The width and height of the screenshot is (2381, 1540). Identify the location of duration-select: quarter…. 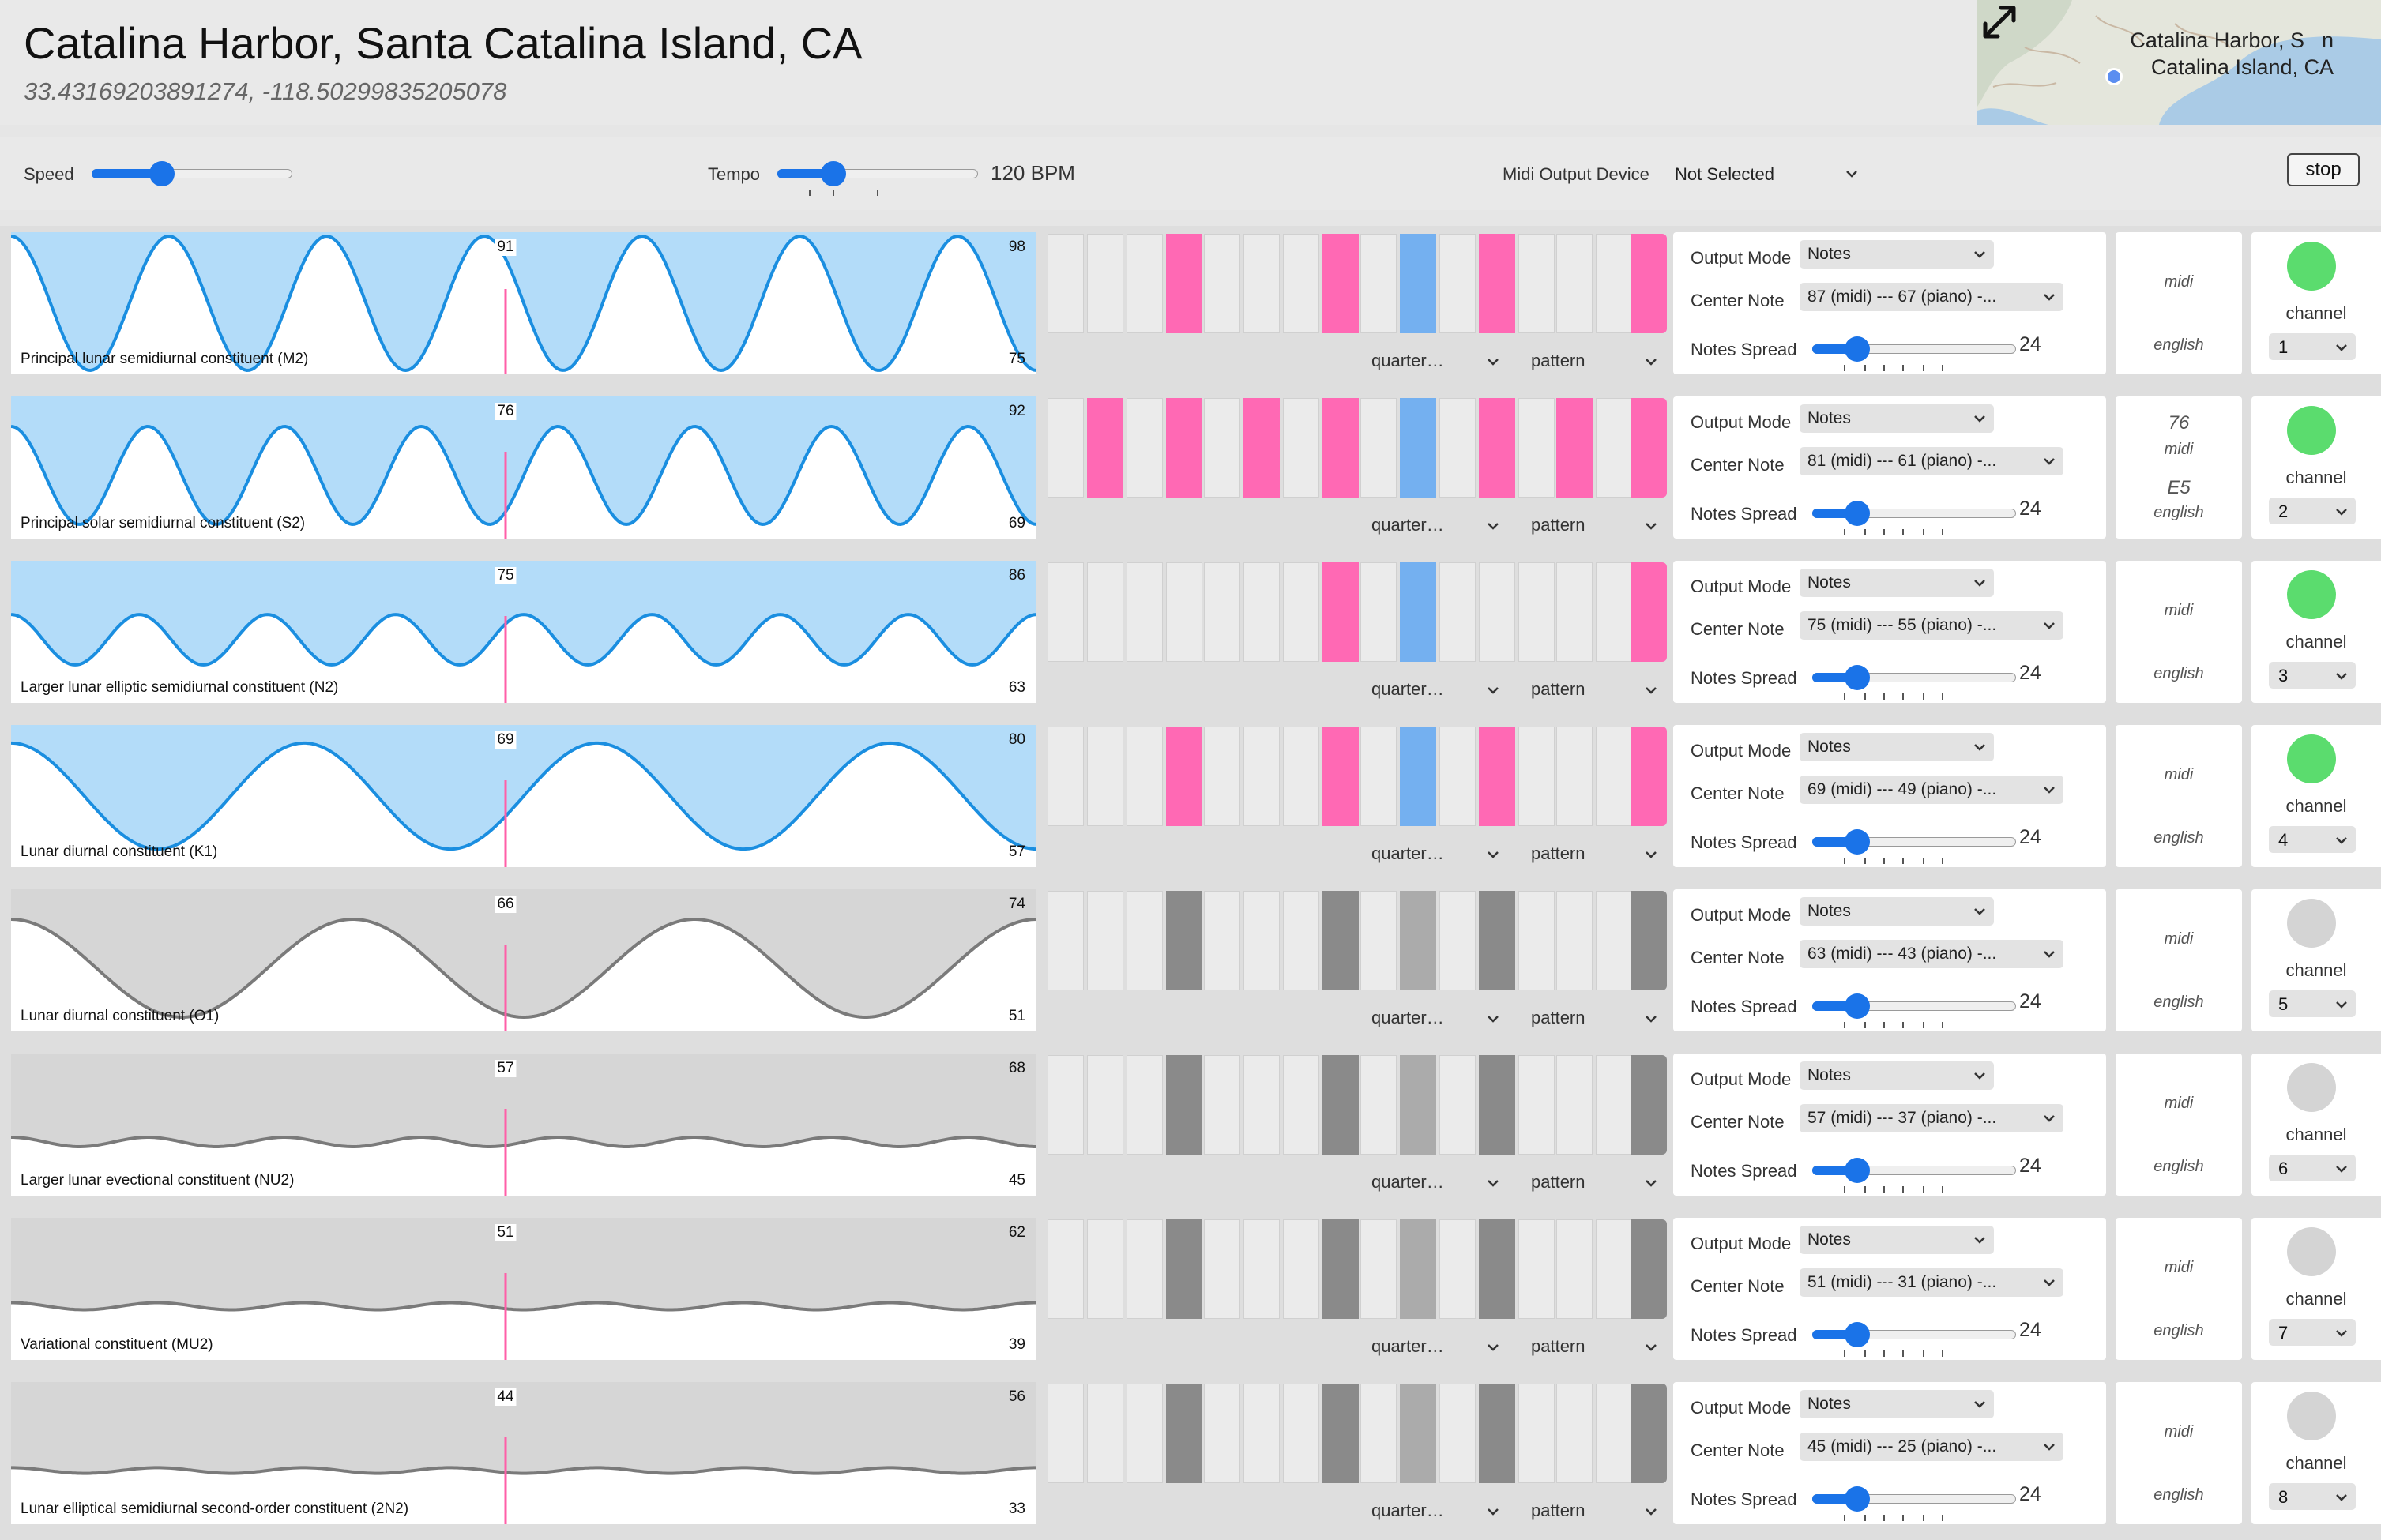
(1435, 527).